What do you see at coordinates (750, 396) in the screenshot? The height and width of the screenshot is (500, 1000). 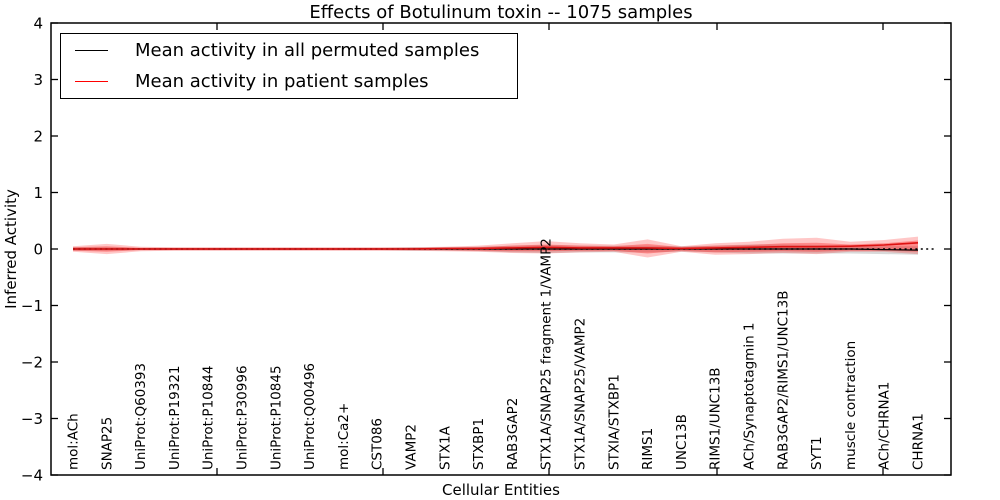 I see `x-category-label: ACh/Synaptotagmin 1` at bounding box center [750, 396].